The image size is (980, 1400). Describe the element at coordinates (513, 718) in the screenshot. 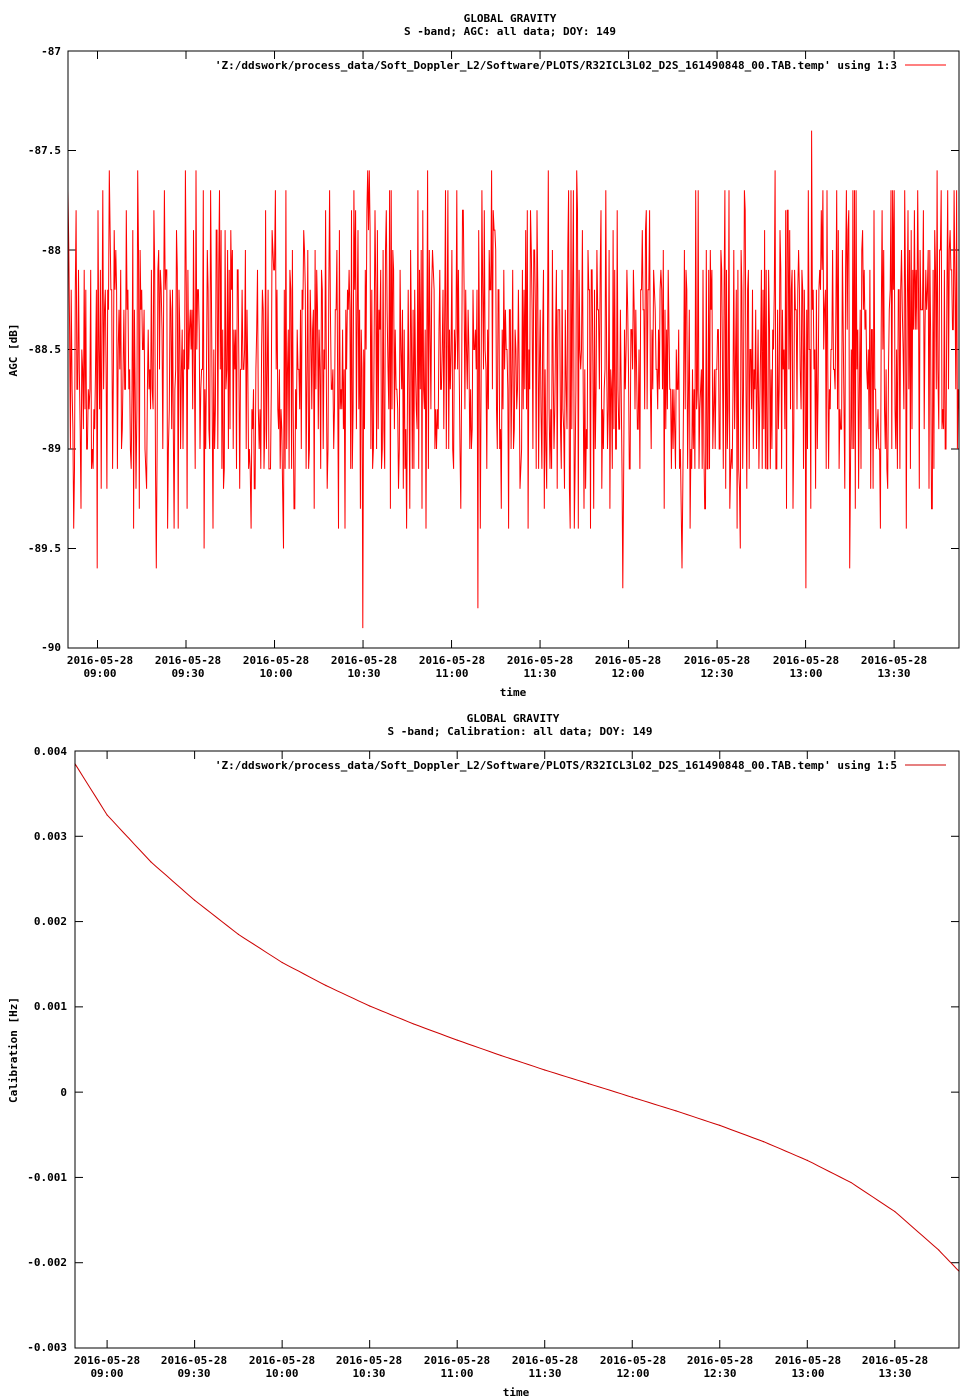

I see `cal-chart-title-line1: GLOBAL GRAVITY` at that location.